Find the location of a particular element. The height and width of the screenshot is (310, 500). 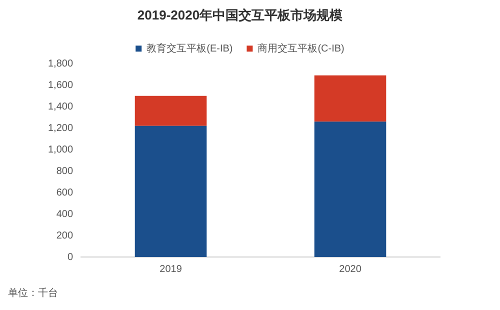

y-tick-label: 0 is located at coordinates (70, 257).